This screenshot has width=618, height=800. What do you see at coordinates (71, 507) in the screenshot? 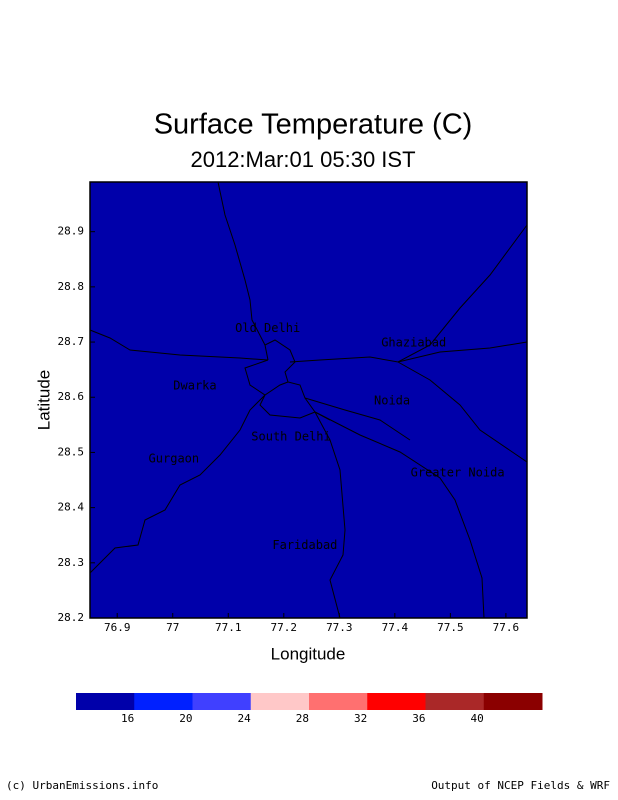
I see `y-tick-label: 28.4` at bounding box center [71, 507].